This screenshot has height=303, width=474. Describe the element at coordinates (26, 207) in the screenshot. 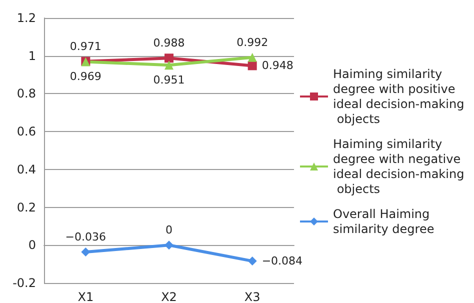

I see `y-tick-label: 0.2` at that location.